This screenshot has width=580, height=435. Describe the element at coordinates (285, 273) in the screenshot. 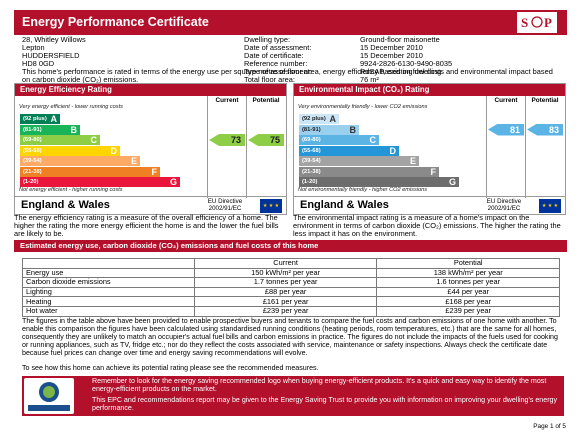

I see `current-value: 150 kWh/m² per year` at that location.